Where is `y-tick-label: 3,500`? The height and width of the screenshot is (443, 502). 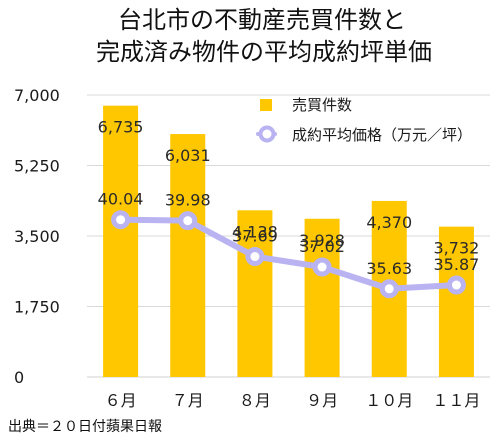
y-tick-label: 3,500 is located at coordinates (37, 236).